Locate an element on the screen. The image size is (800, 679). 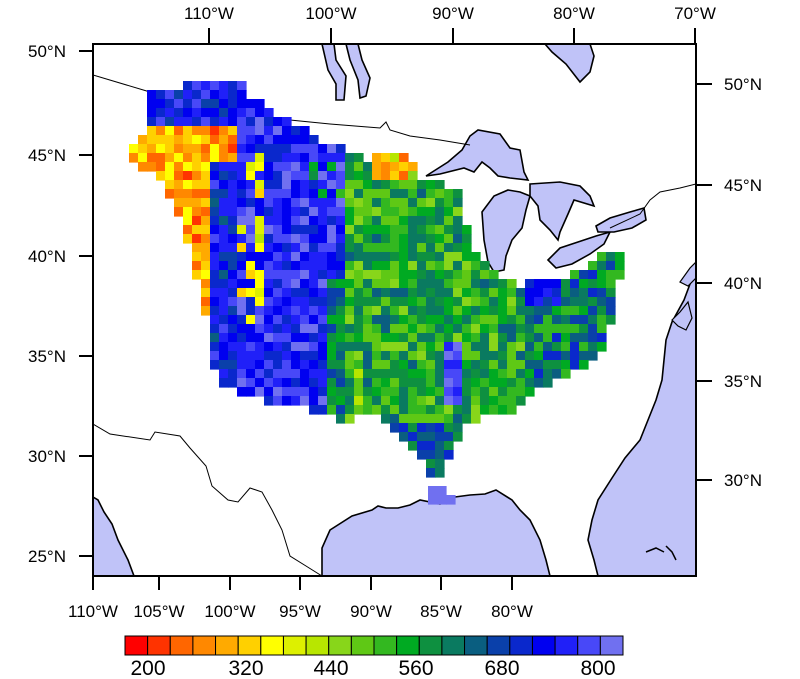
top-lon-label: 70°W is located at coordinates (695, 13).